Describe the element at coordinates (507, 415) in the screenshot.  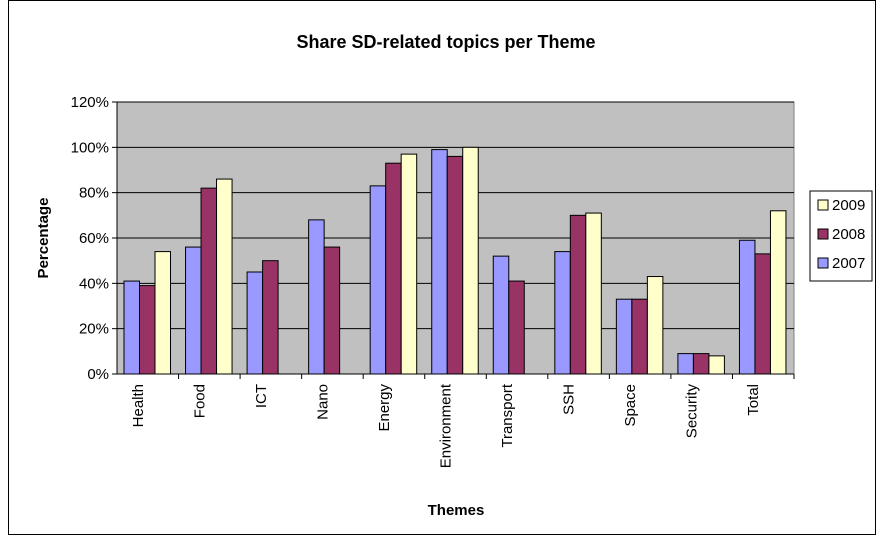
I see `x-tick-label: Transport` at that location.